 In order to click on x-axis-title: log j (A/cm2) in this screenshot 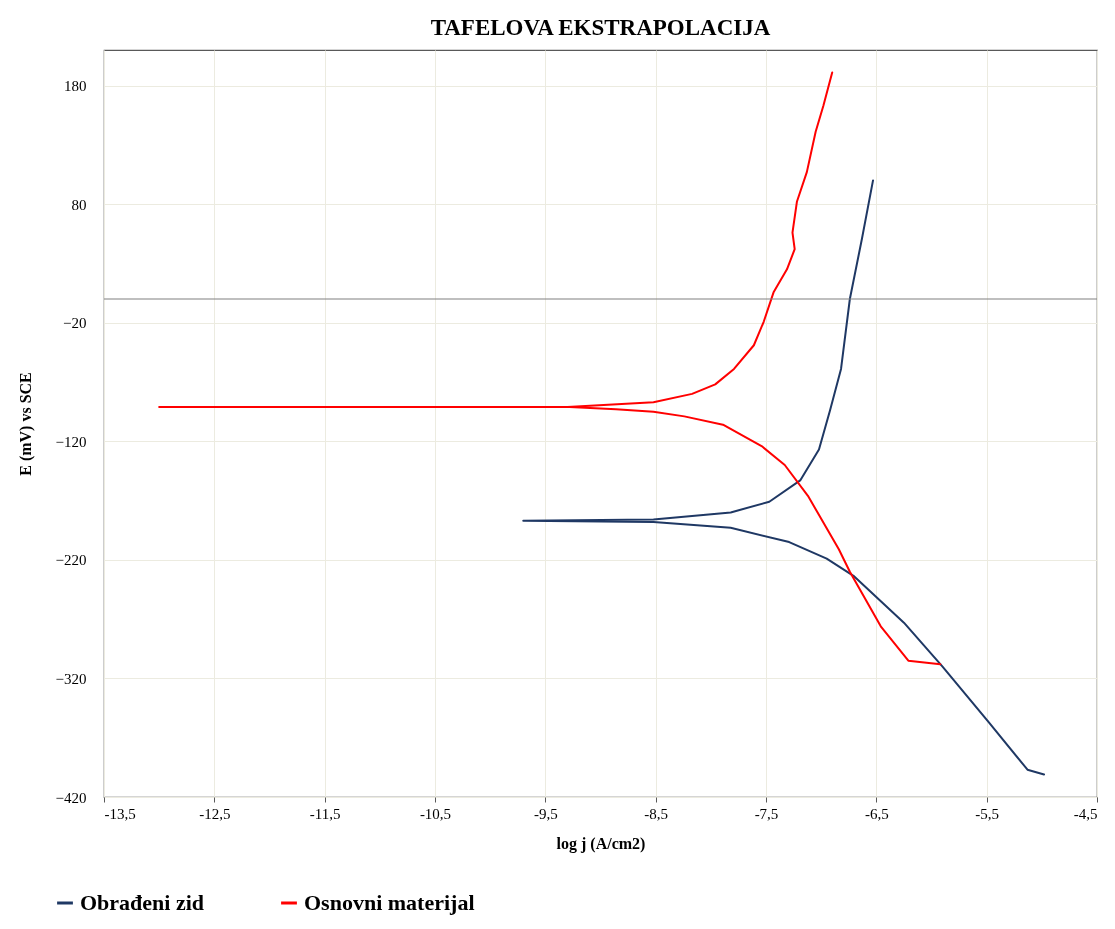, I will do `click(601, 843)`.